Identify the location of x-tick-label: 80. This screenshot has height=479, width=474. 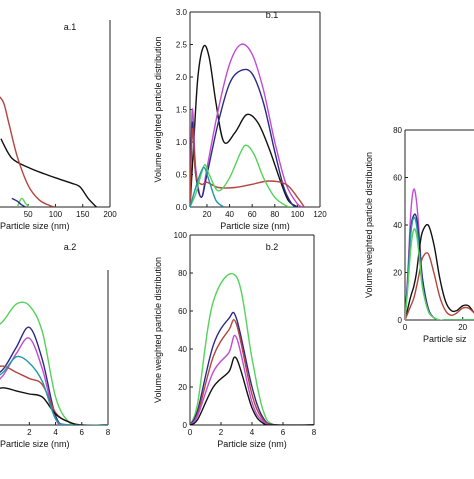
(274, 214).